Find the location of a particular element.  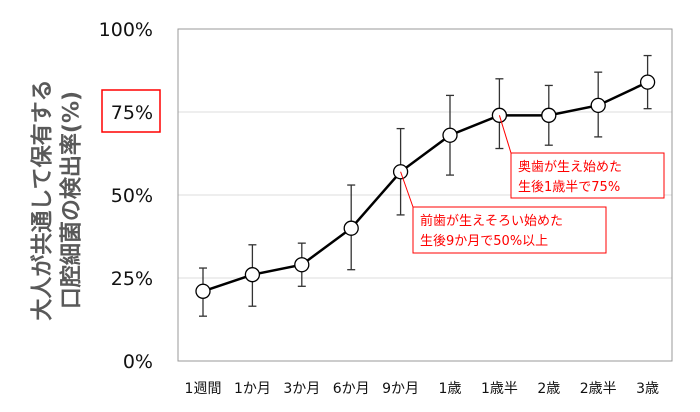

y-tick-label: 75% is located at coordinates (132, 113).